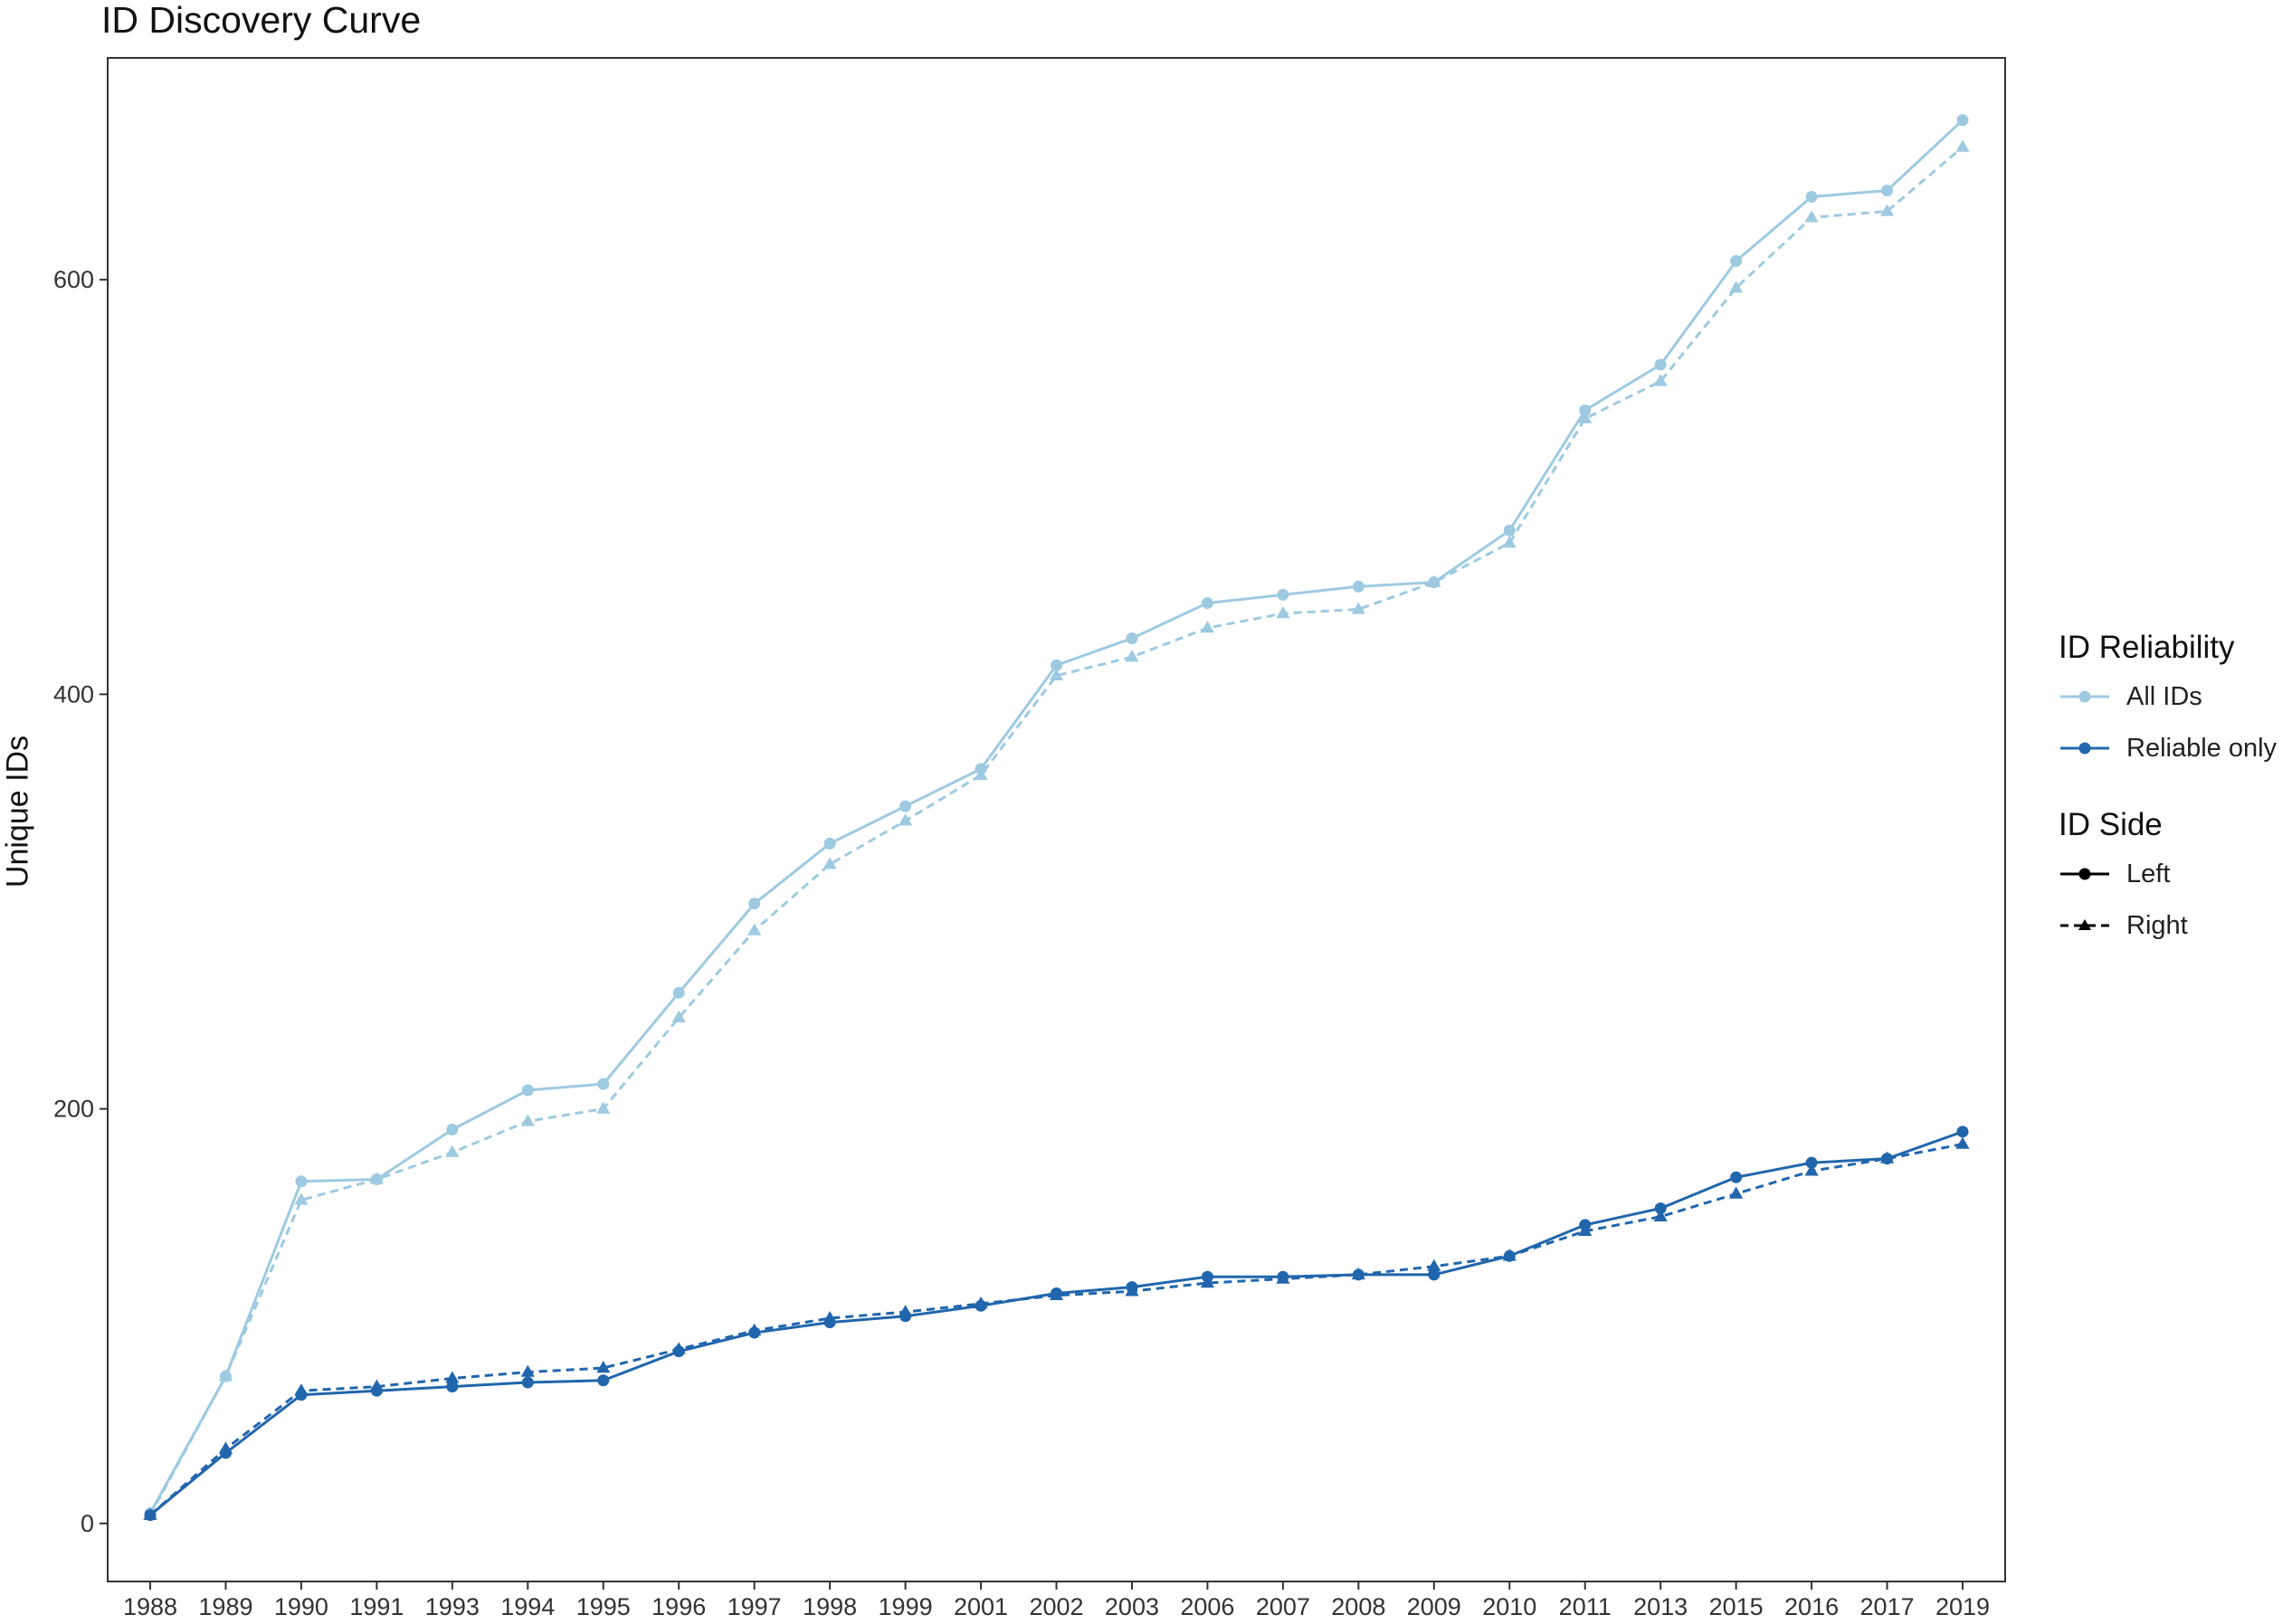 The image size is (2292, 1624). Describe the element at coordinates (2147, 697) in the screenshot. I see `legend-item-all-ids: All IDs` at that location.